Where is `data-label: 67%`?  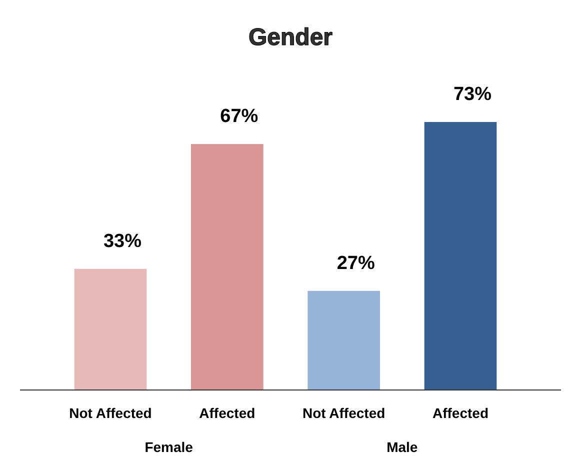 data-label: 67% is located at coordinates (239, 117).